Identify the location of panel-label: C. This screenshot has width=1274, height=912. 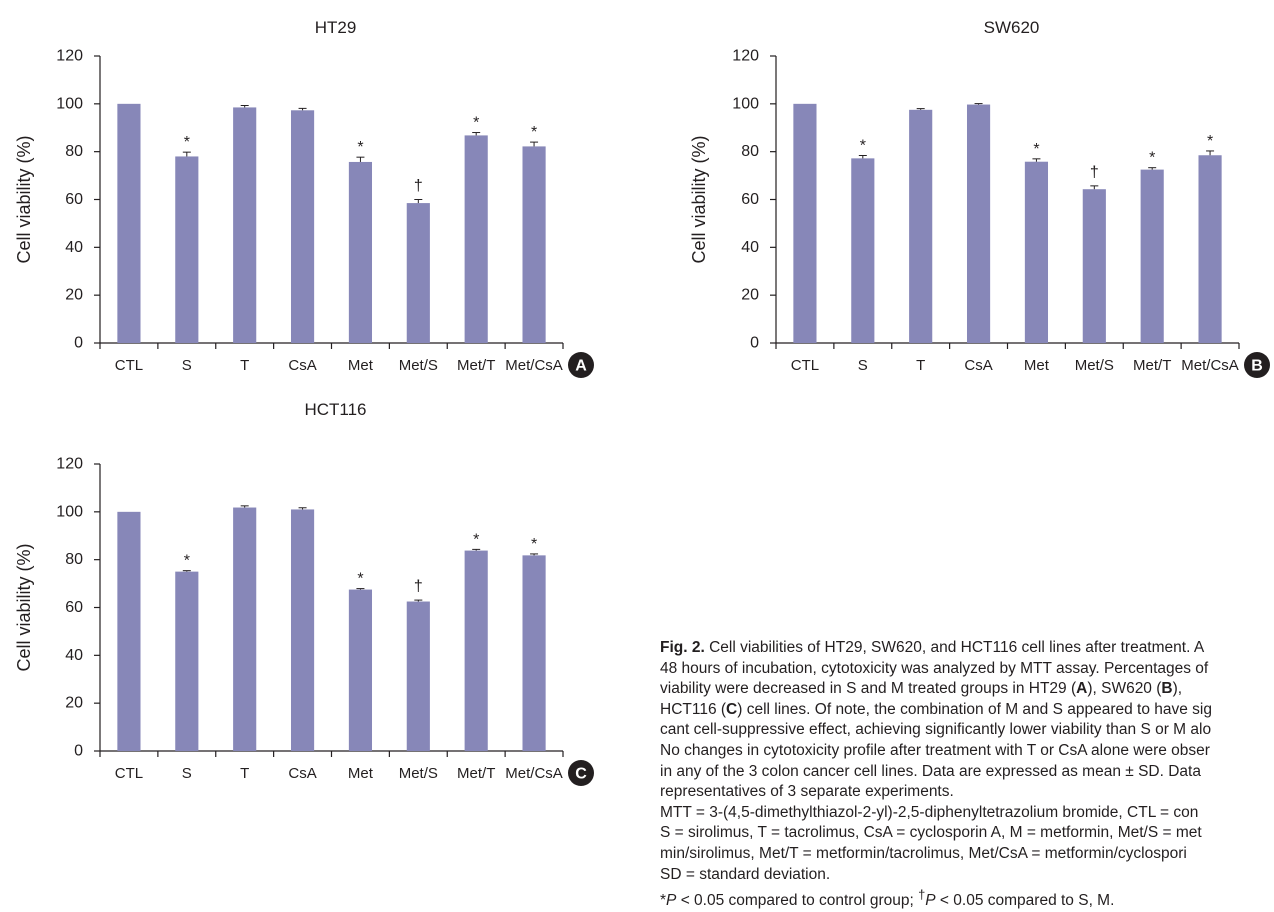
(581, 774).